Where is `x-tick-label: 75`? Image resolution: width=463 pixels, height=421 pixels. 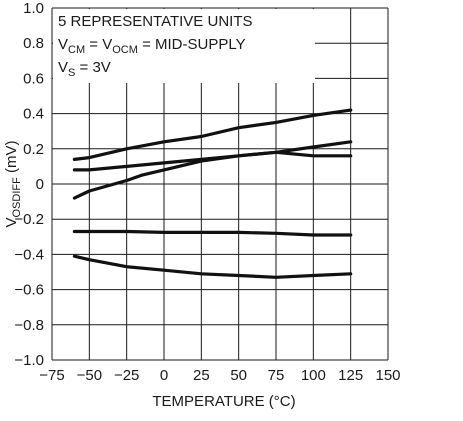
x-tick-label: 75 is located at coordinates (276, 375).